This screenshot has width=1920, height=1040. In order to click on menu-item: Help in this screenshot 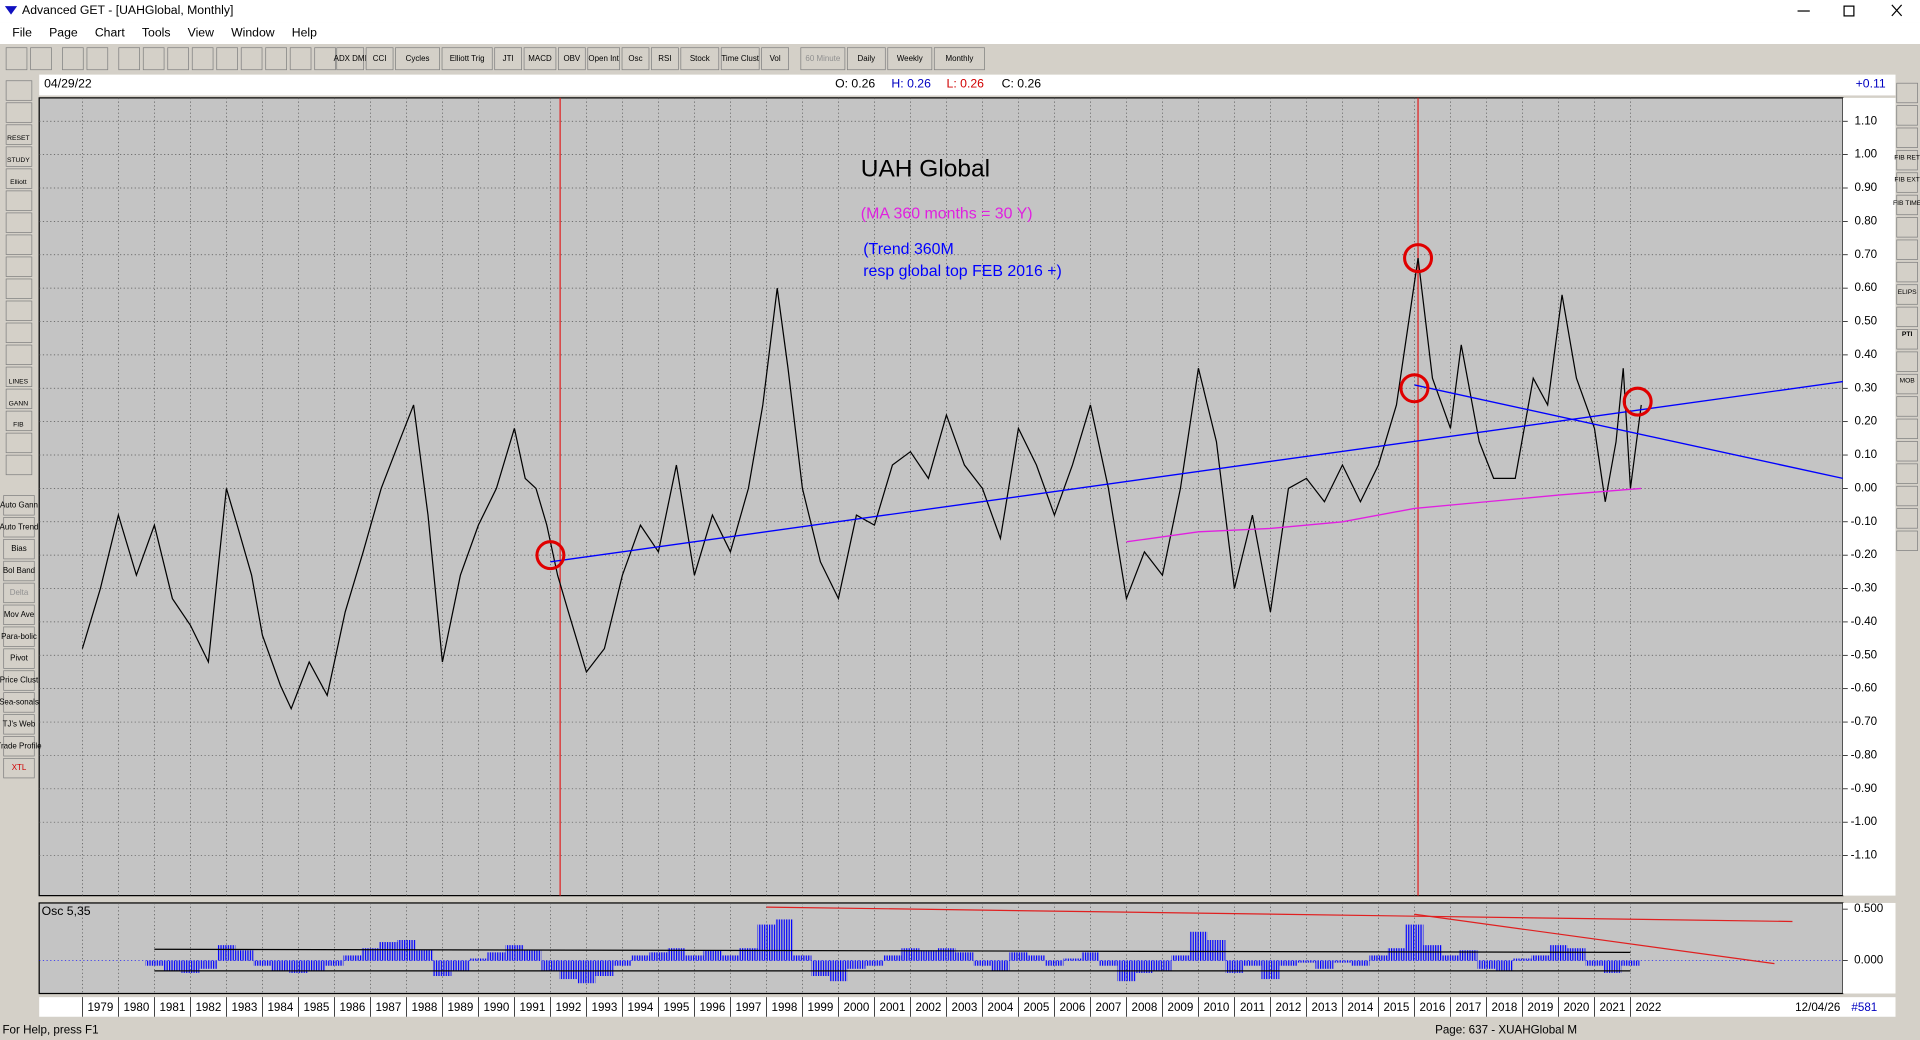, I will do `click(304, 32)`.